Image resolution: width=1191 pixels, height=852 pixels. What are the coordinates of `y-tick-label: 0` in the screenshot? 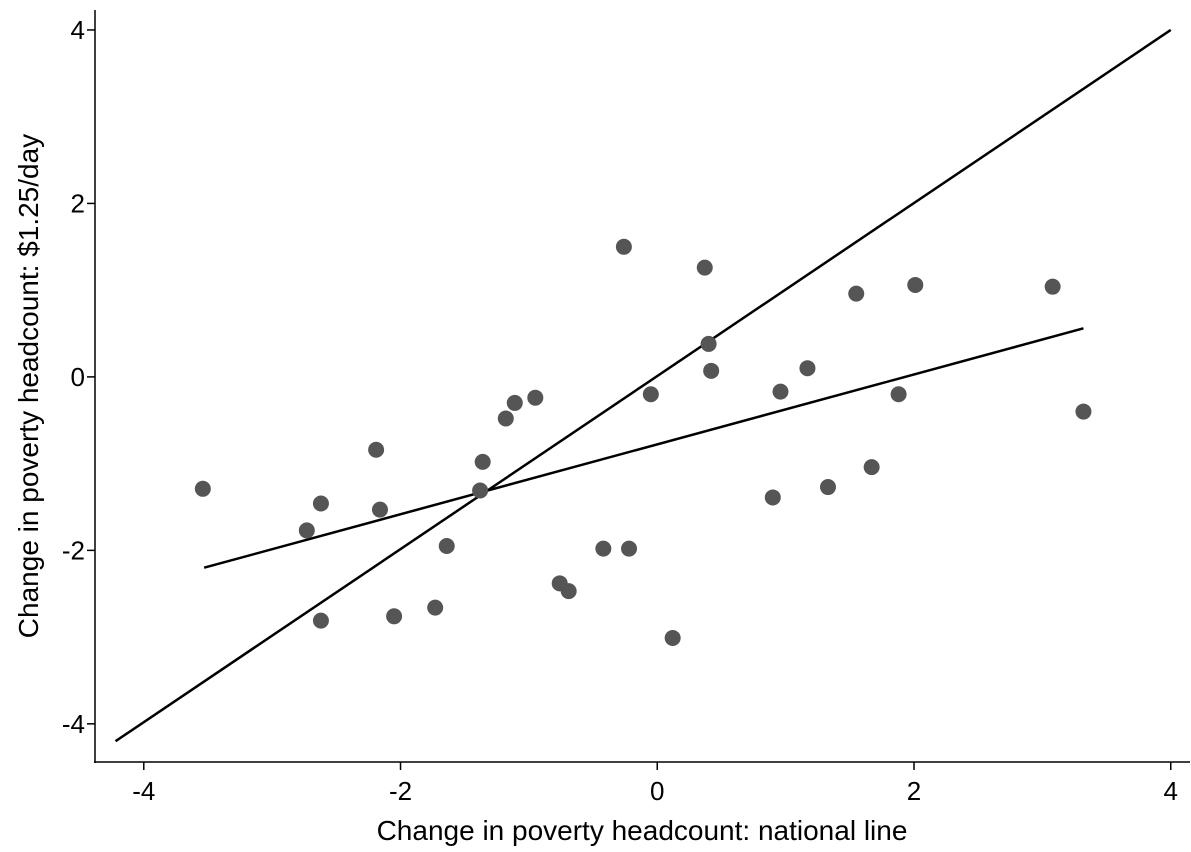 It's located at (78, 377).